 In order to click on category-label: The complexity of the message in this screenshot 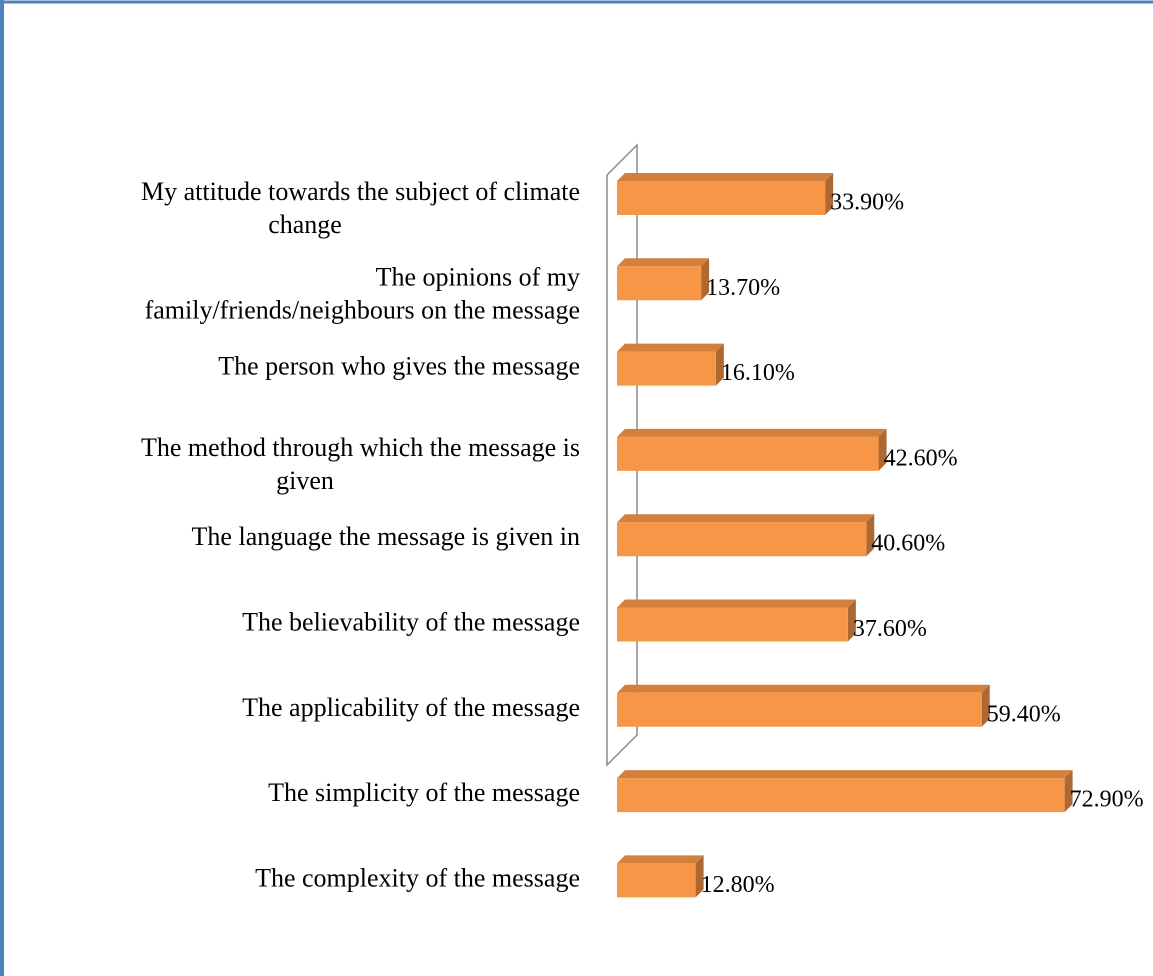, I will do `click(417, 877)`.